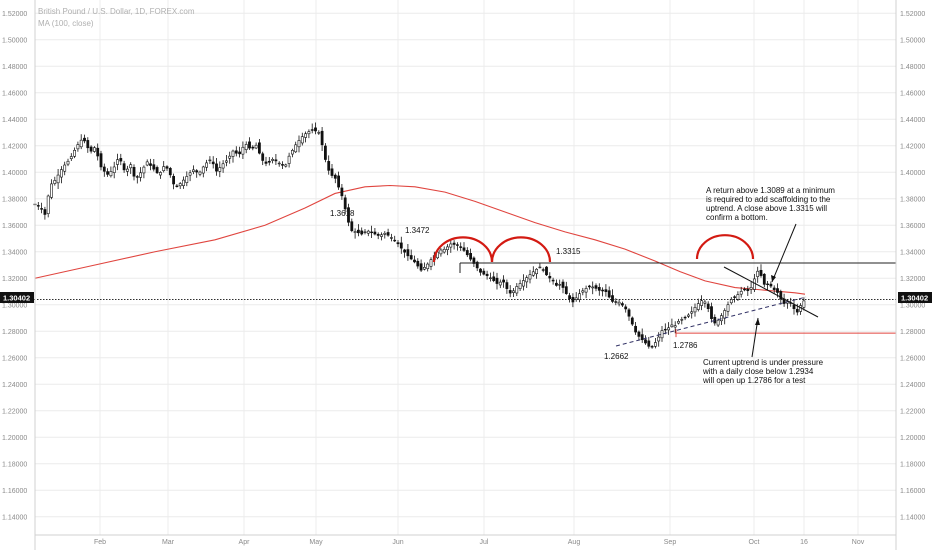 This screenshot has width=932, height=550. What do you see at coordinates (14, 517) in the screenshot?
I see `y-tick-label-left: 1.14000` at bounding box center [14, 517].